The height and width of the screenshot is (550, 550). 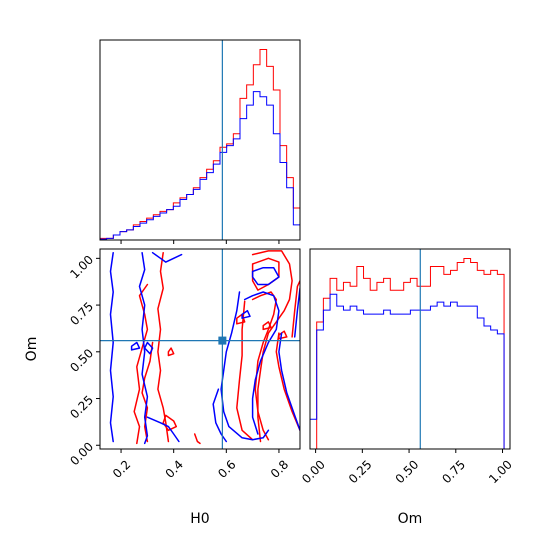 I want to click on om-tick-label: 0.50, so click(x=81, y=360).